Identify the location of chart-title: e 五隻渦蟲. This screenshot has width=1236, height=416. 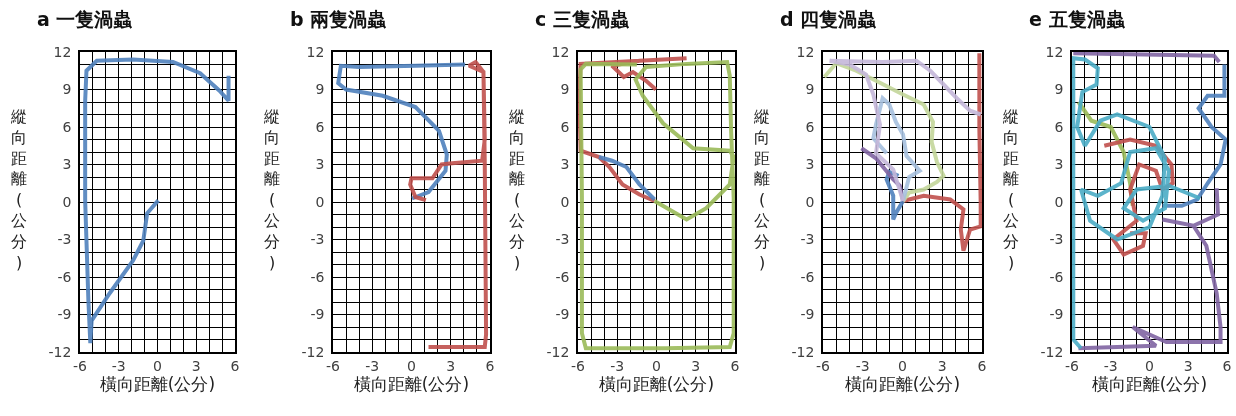
(1077, 19).